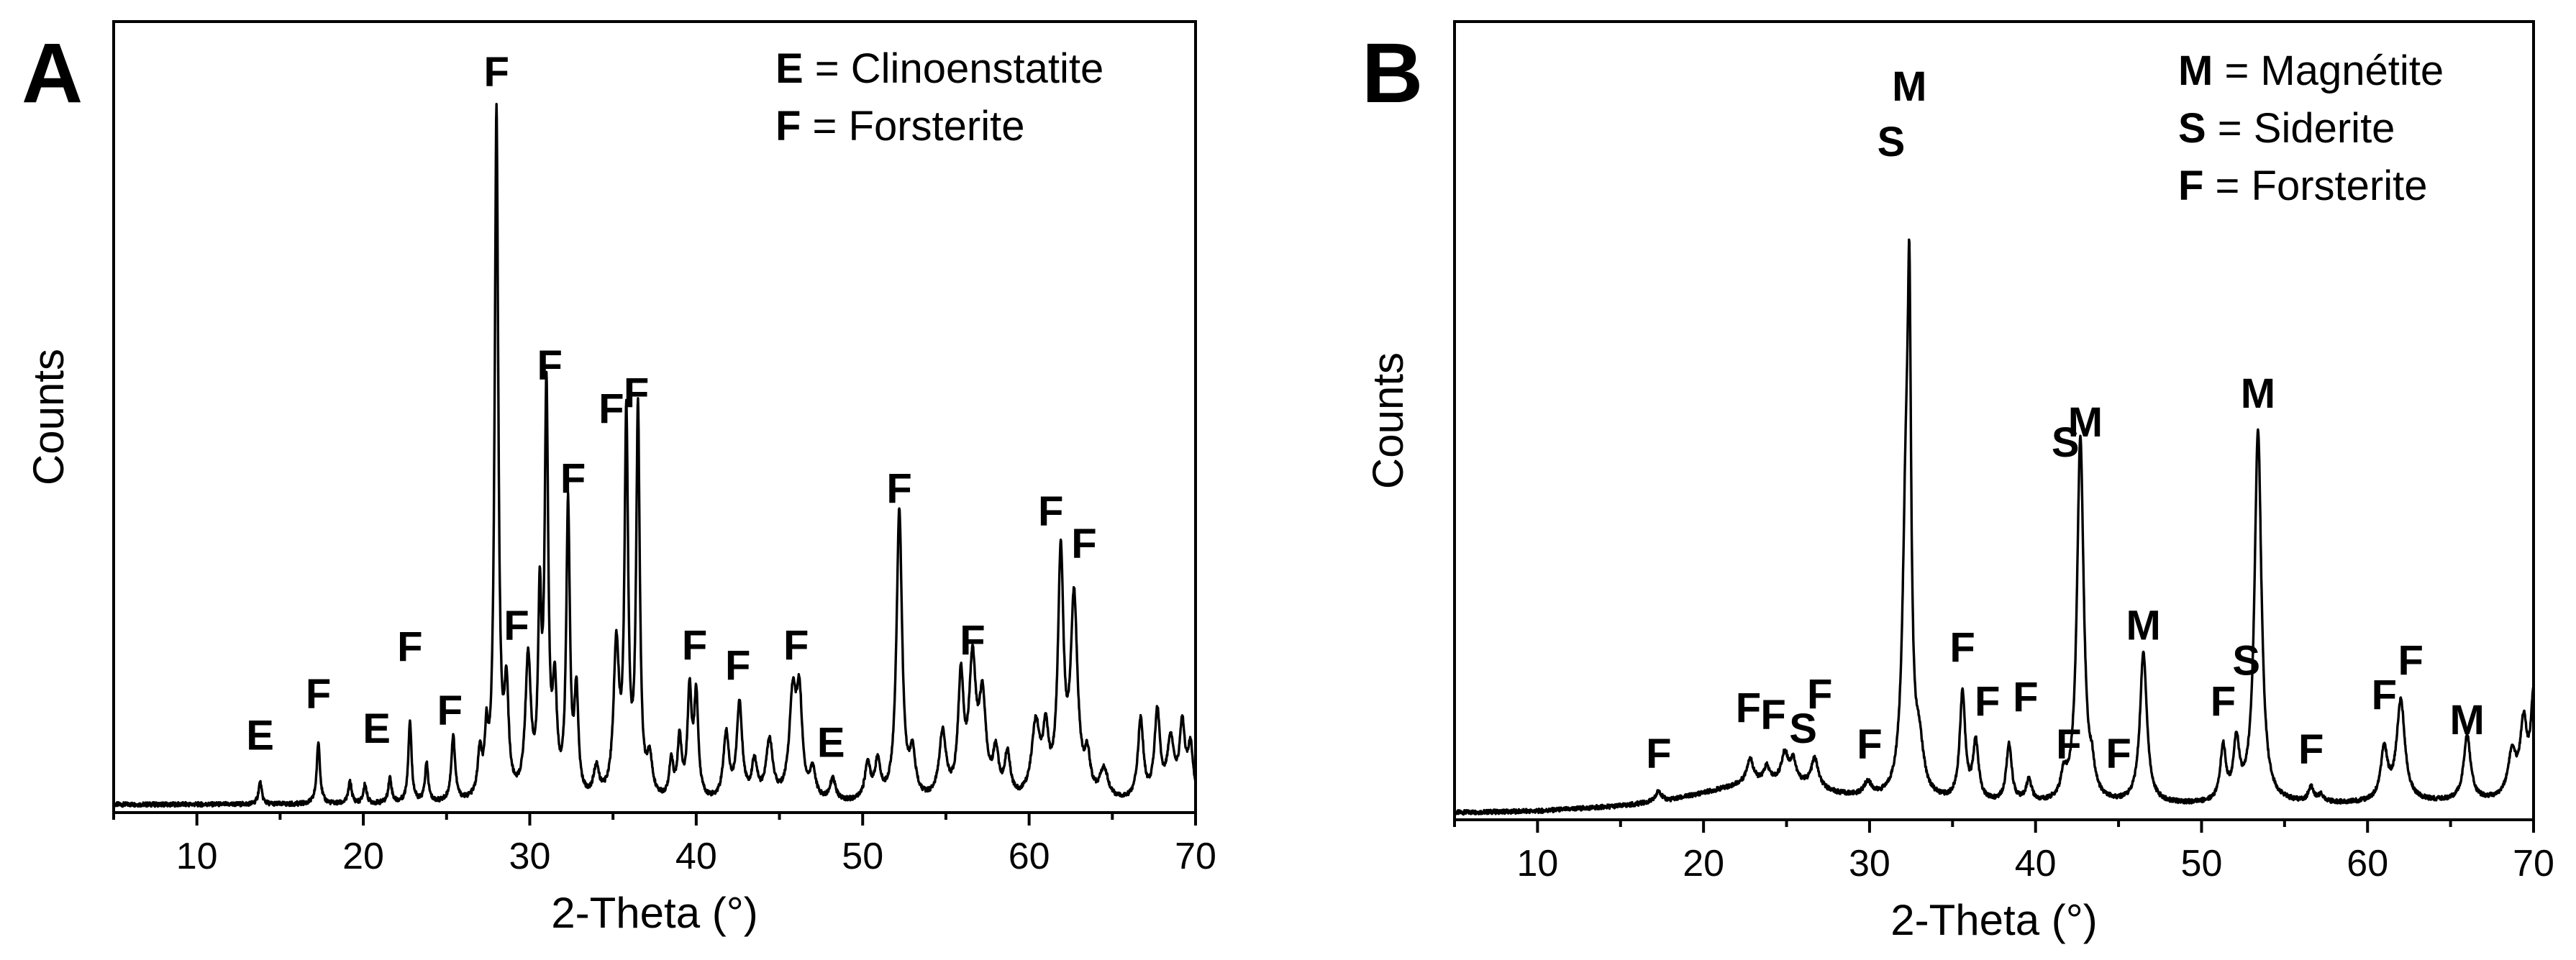 The image size is (2576, 960). What do you see at coordinates (2300, 128) in the screenshot?
I see `legend-text: = Siderite` at bounding box center [2300, 128].